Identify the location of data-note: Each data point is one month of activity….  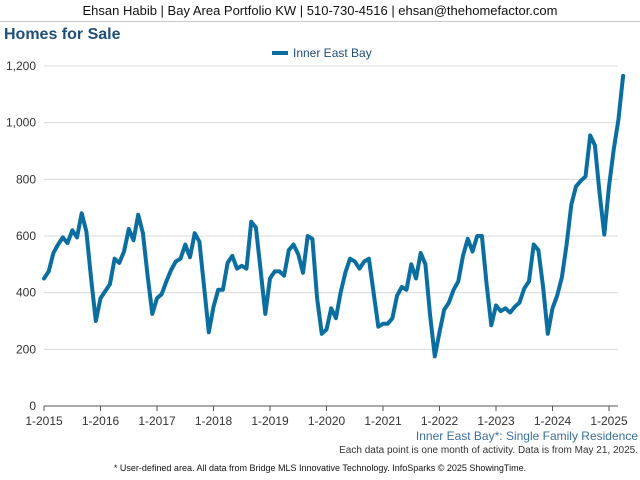
(488, 450).